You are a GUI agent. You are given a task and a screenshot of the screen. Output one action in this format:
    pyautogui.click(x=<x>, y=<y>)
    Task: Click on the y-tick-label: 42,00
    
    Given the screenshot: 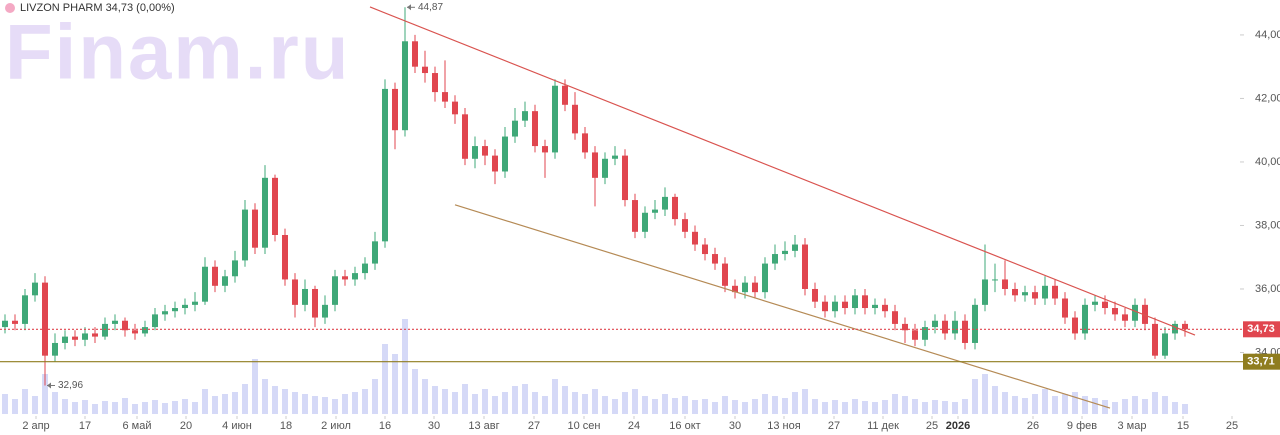 What is the action you would take?
    pyautogui.click(x=1267, y=98)
    